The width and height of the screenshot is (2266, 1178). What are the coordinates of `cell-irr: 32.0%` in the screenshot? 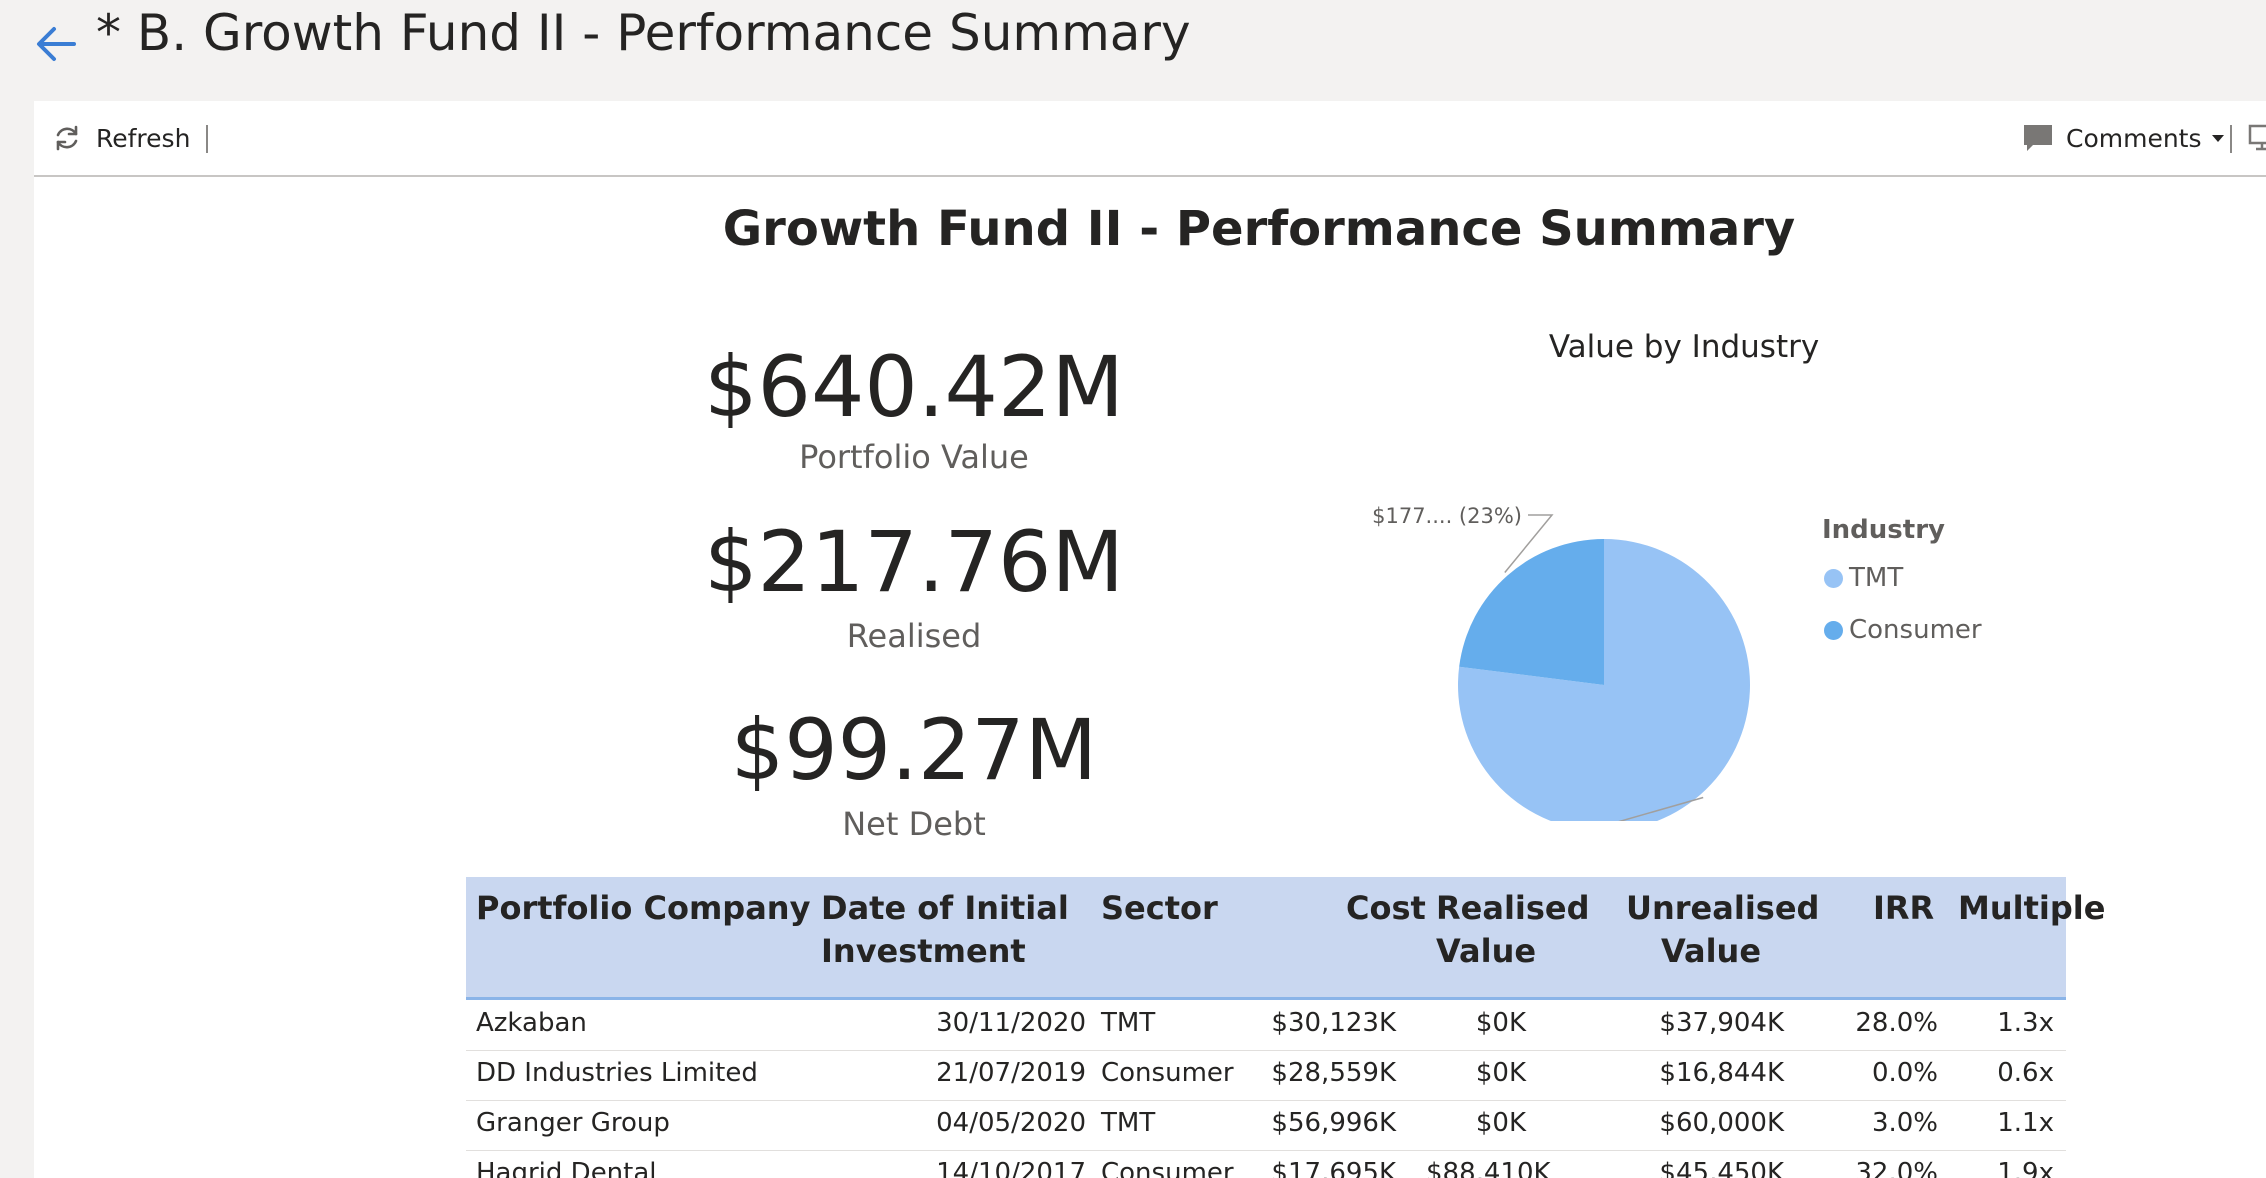 It's located at (1896, 1168).